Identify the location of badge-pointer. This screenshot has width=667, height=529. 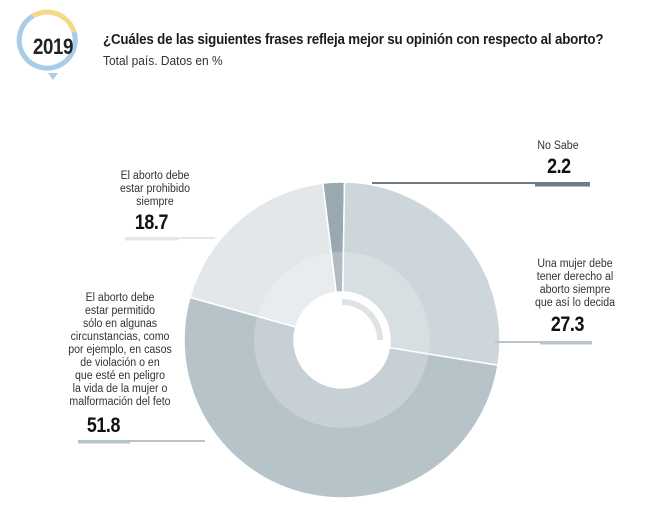
(53, 76).